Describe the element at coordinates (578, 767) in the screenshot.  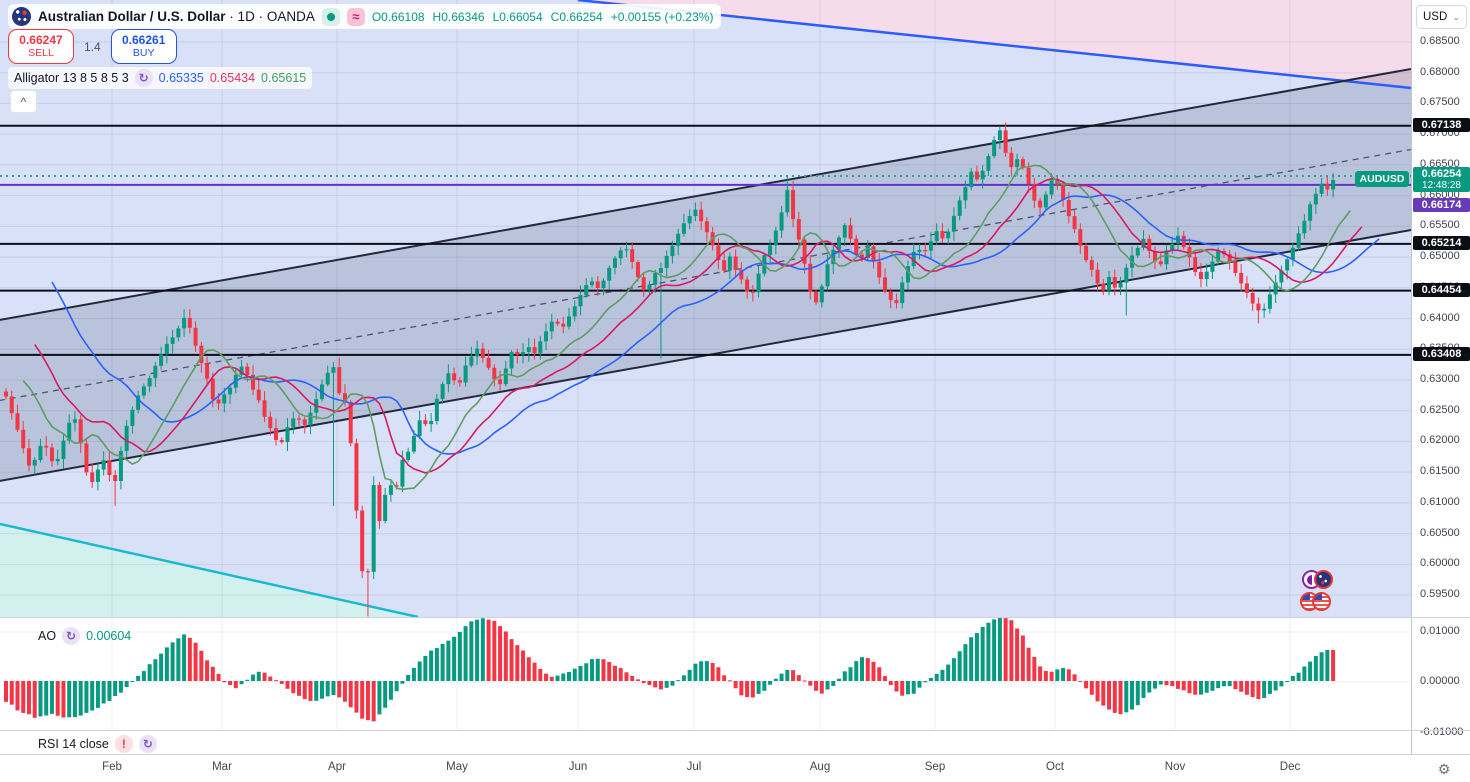
I see `month-label: Jun` at that location.